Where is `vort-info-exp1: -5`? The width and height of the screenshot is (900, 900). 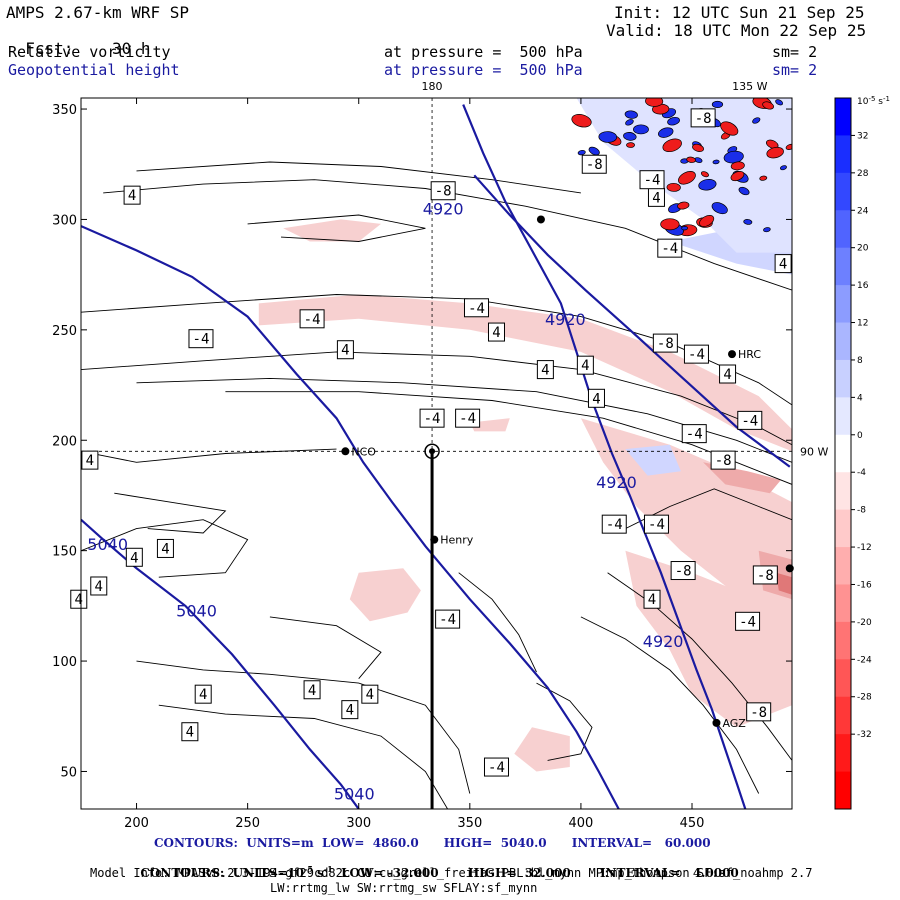
vort-info-exp1: -5 is located at coordinates (308, 869).